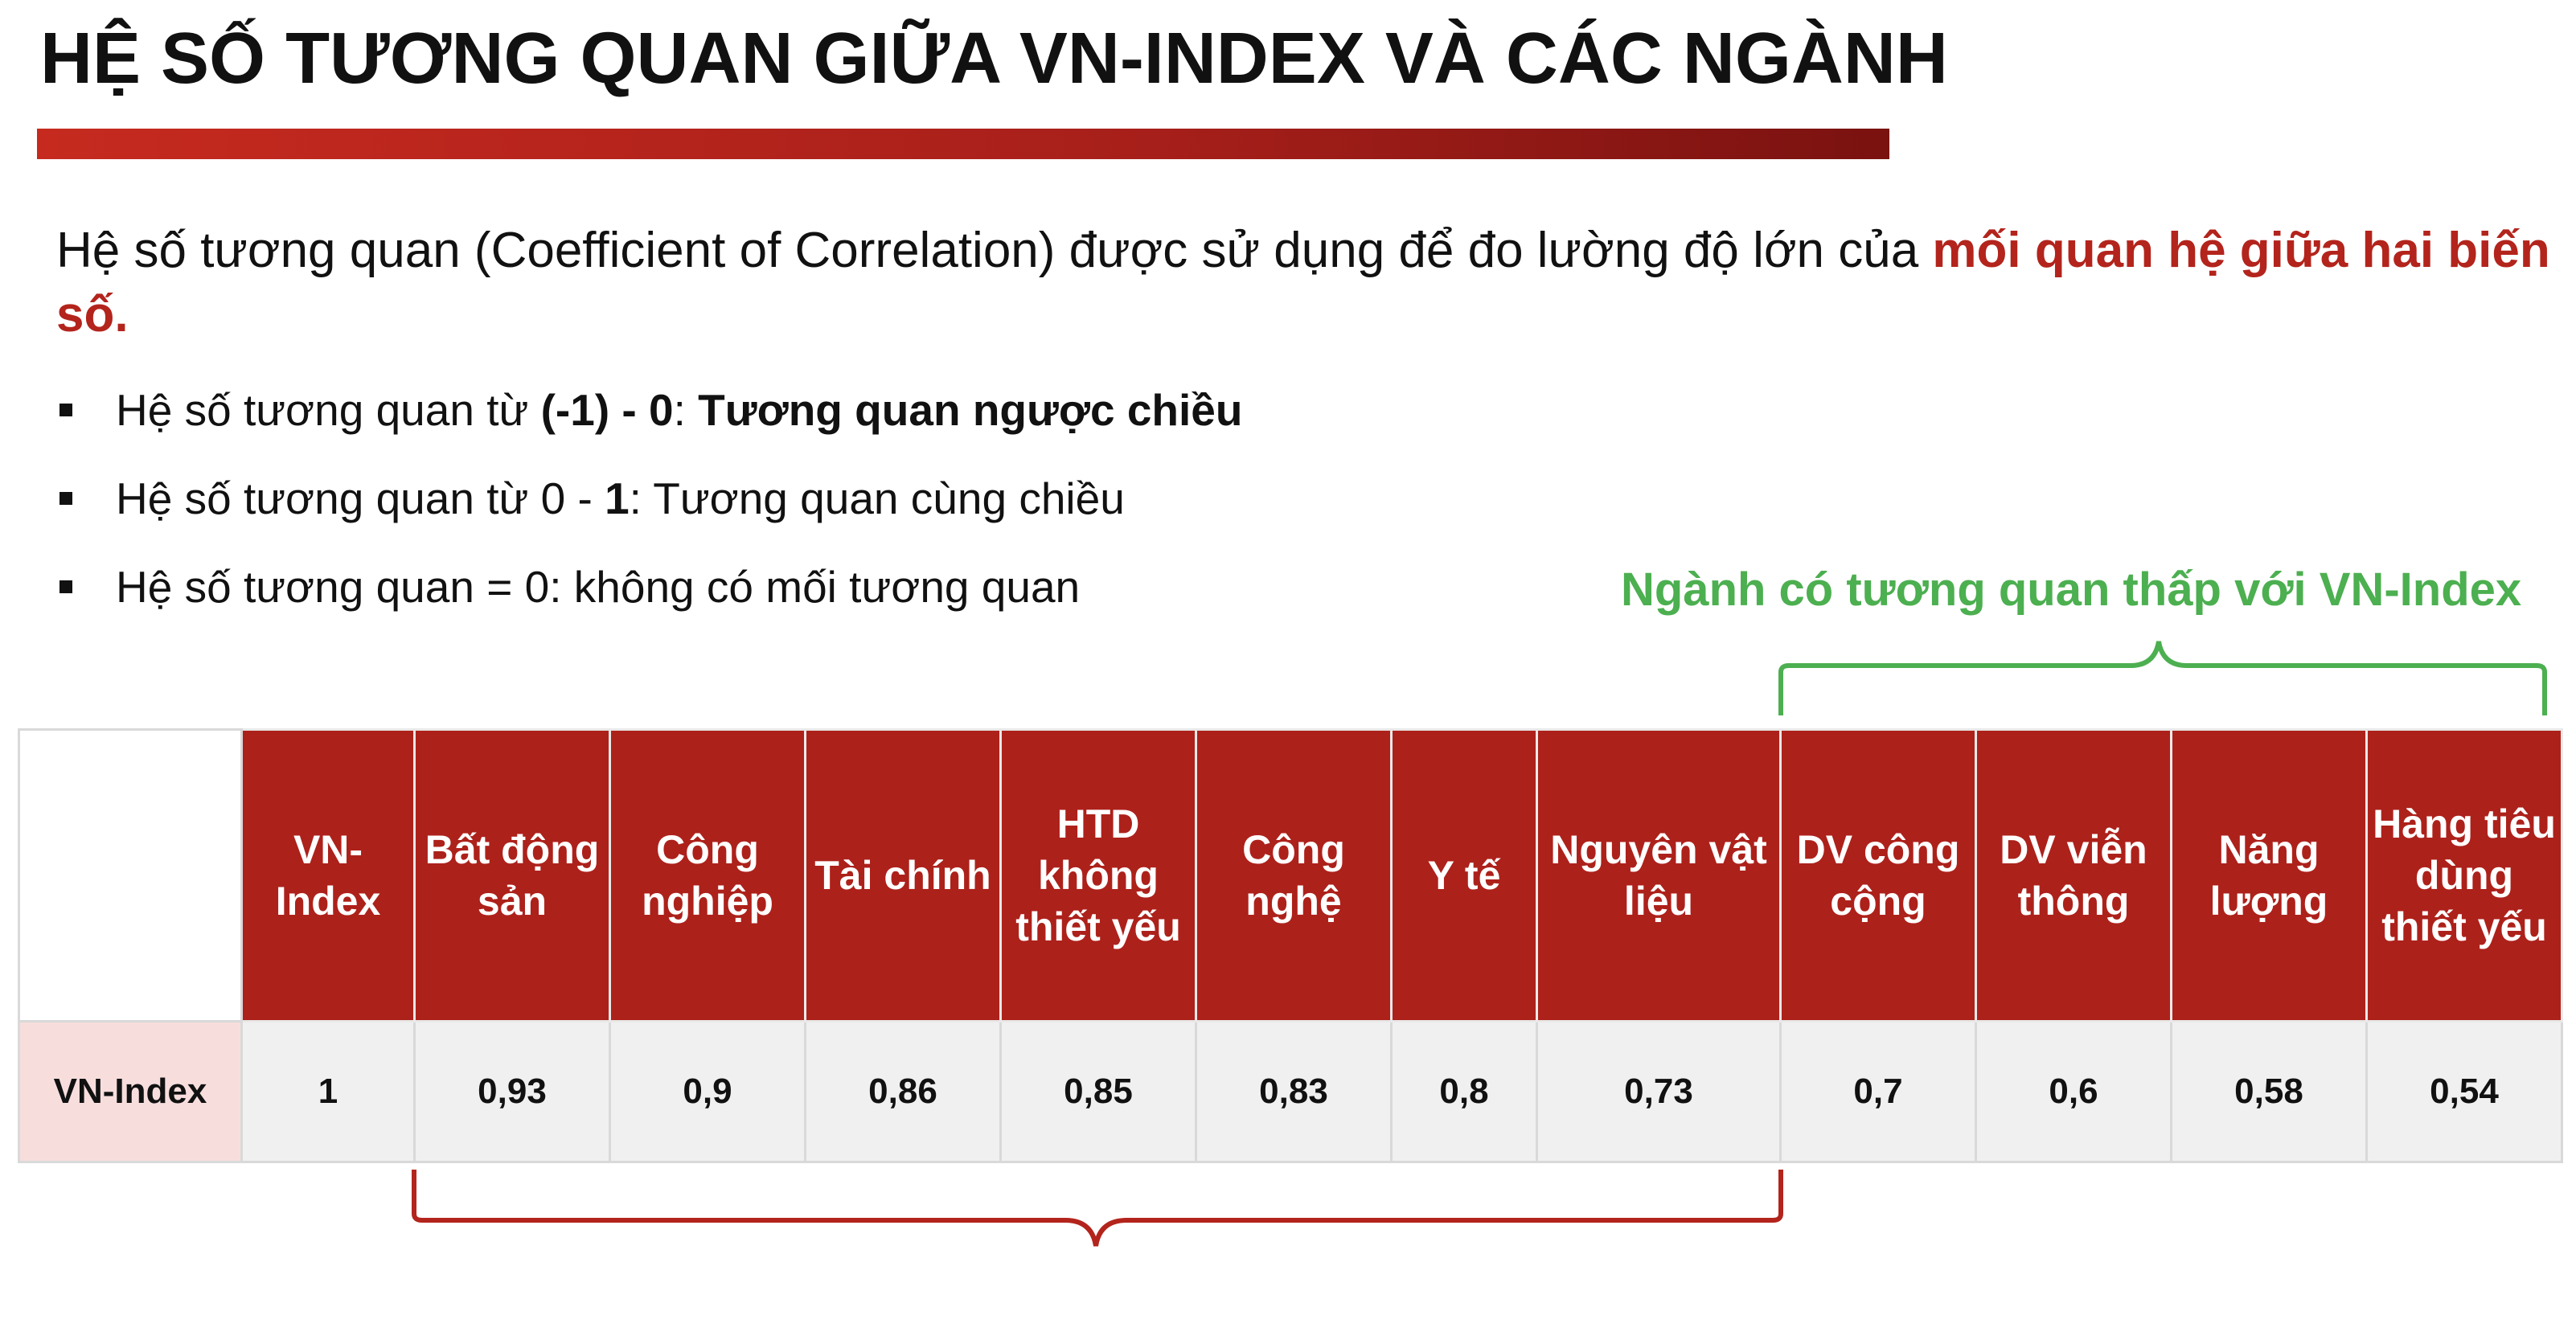 The height and width of the screenshot is (1336, 2576). What do you see at coordinates (2269, 875) in the screenshot?
I see `column-header: Năng lượng` at bounding box center [2269, 875].